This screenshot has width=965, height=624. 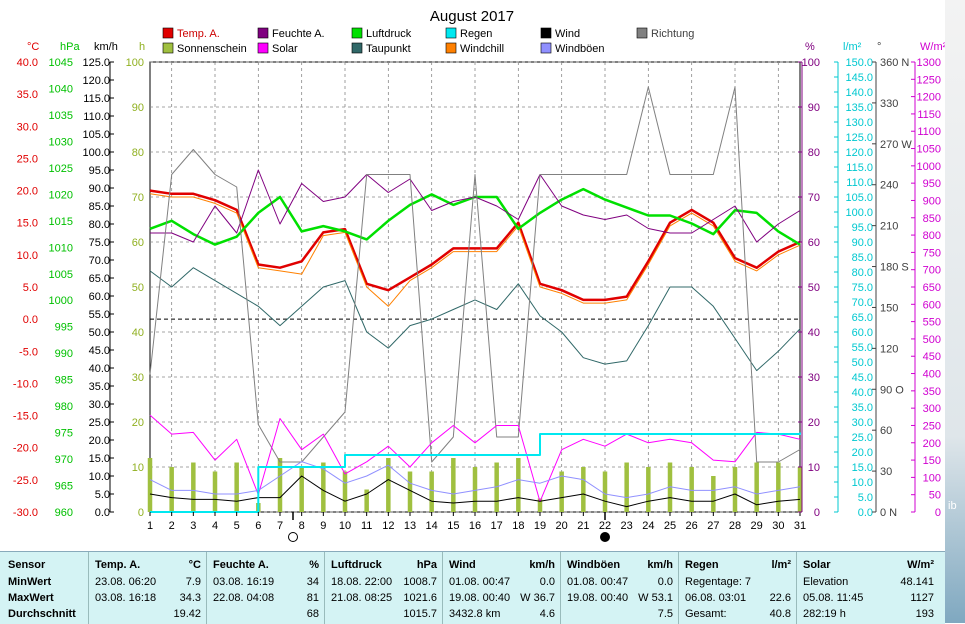 What do you see at coordinates (237, 526) in the screenshot?
I see `x-tick-label: 5` at bounding box center [237, 526].